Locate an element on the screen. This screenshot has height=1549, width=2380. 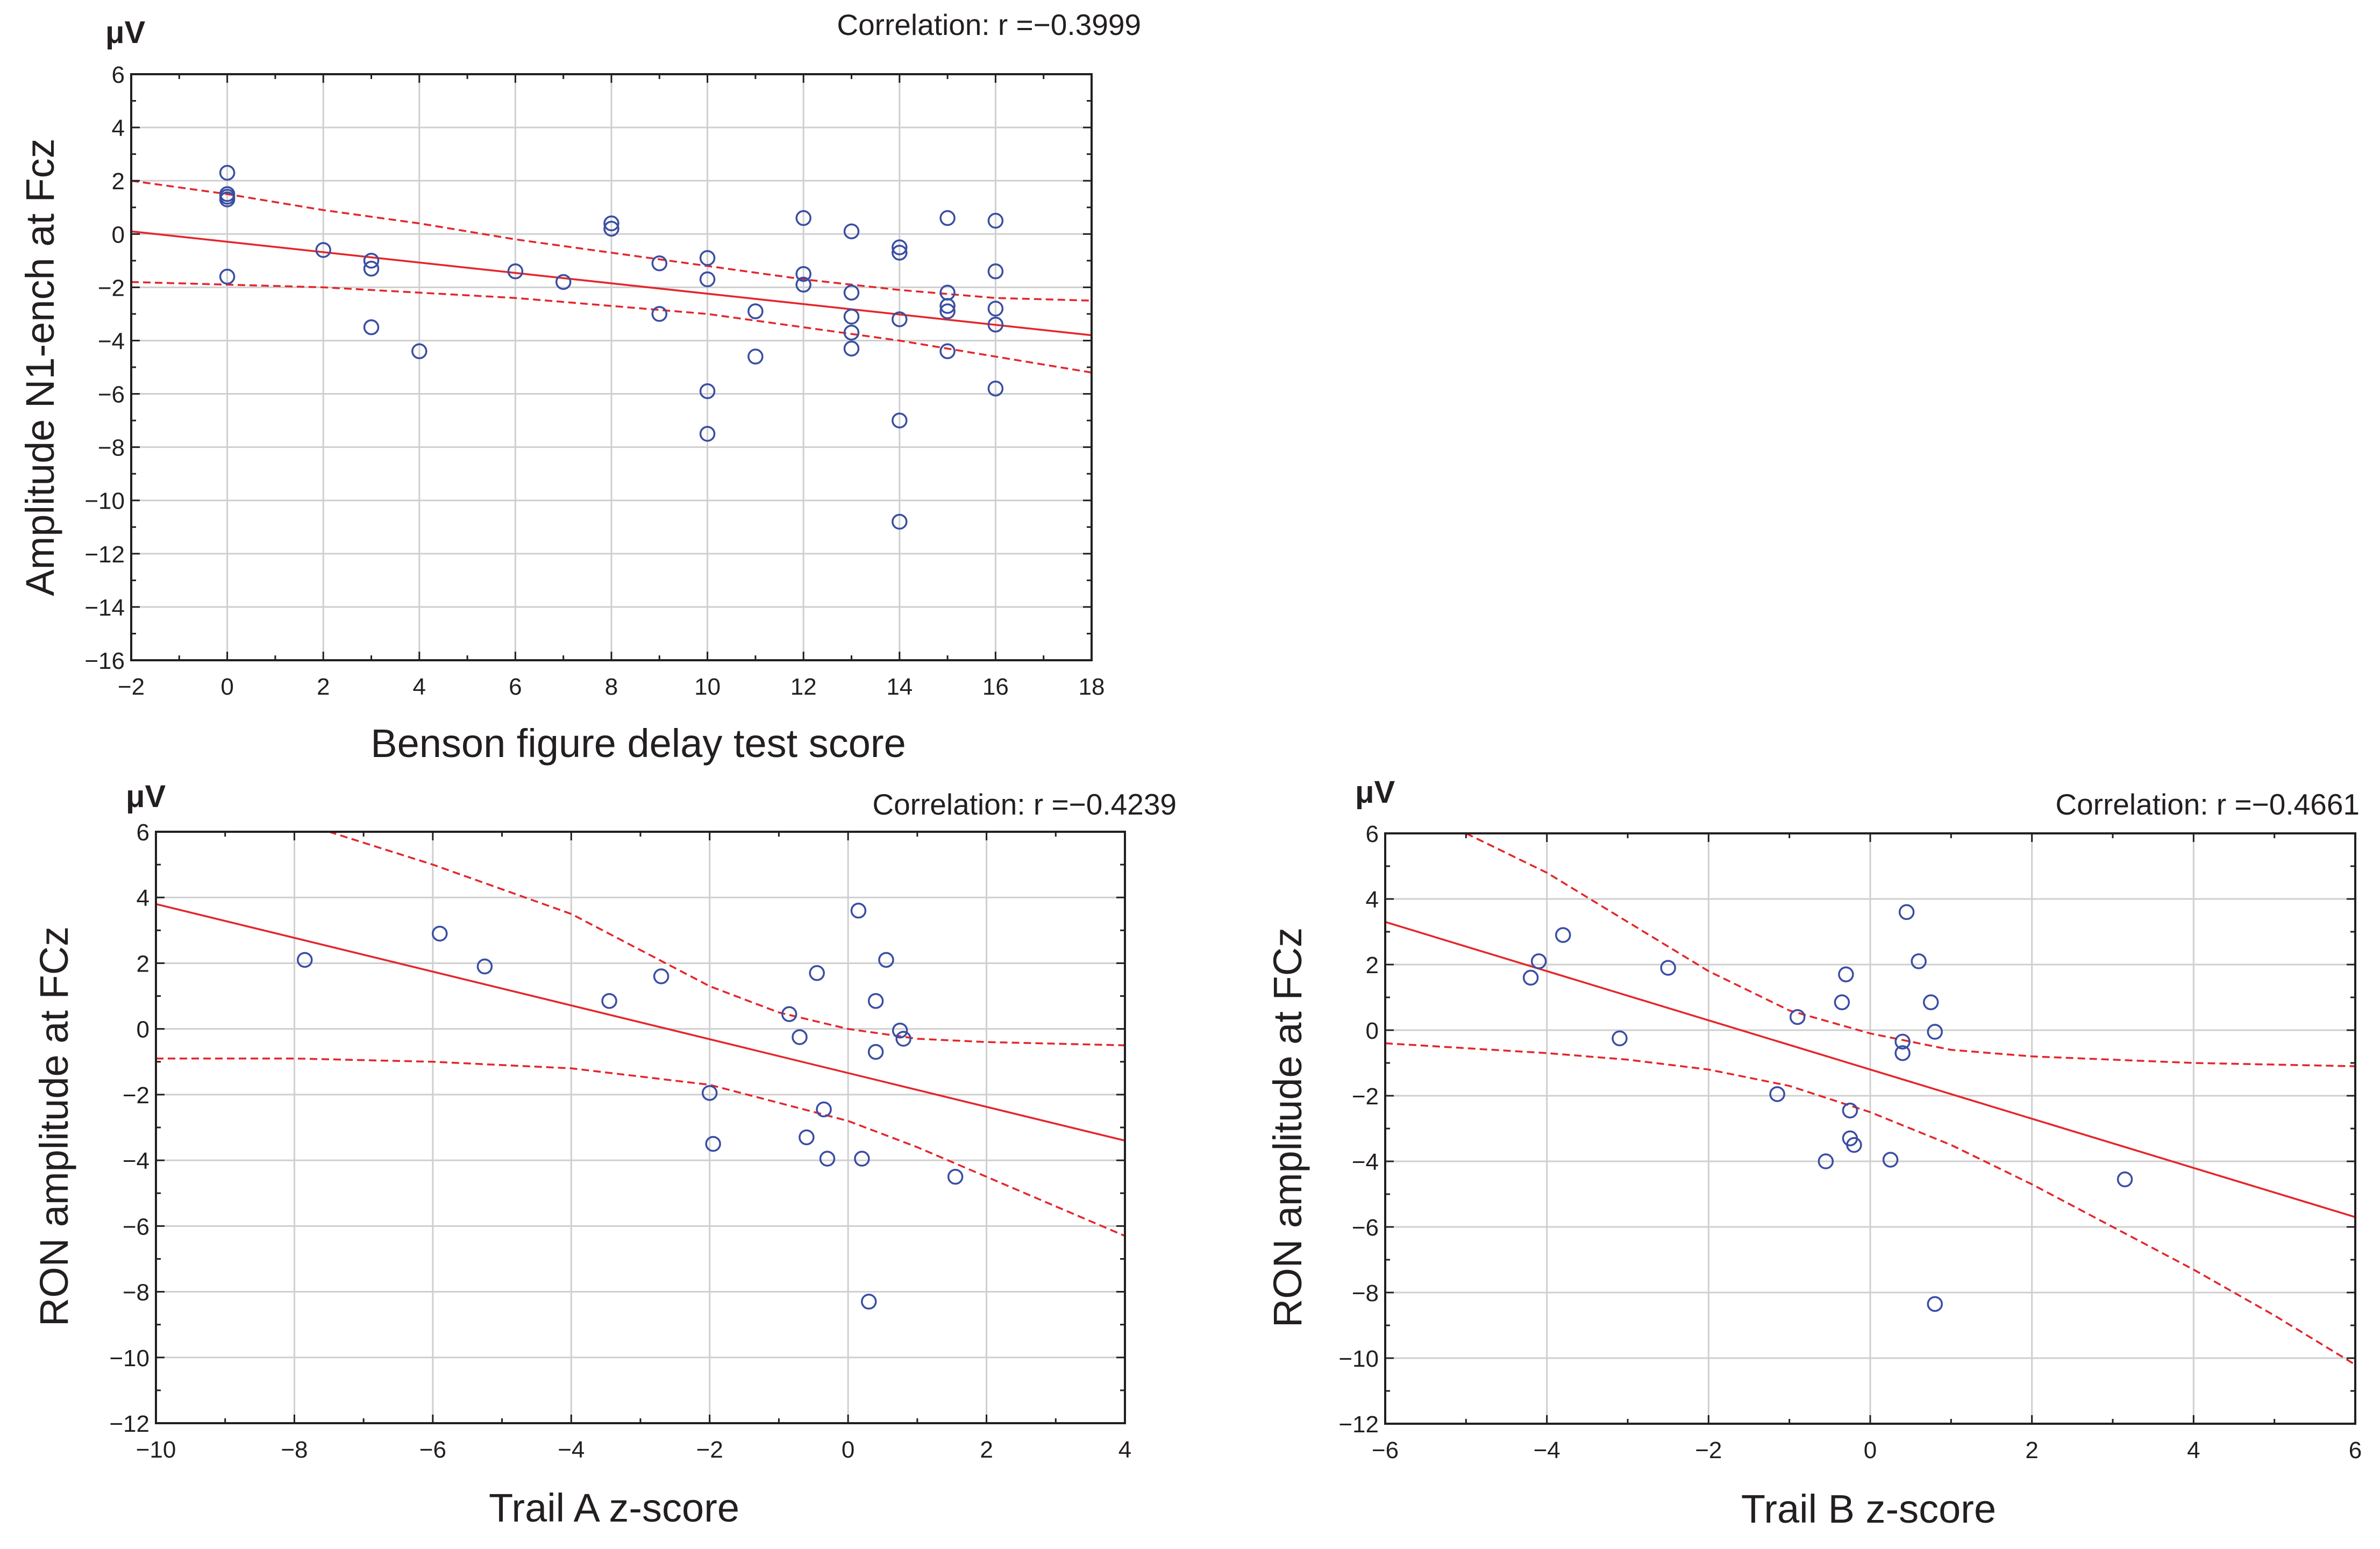
x-axis-title: Benson figure delay test score is located at coordinates (638, 743).